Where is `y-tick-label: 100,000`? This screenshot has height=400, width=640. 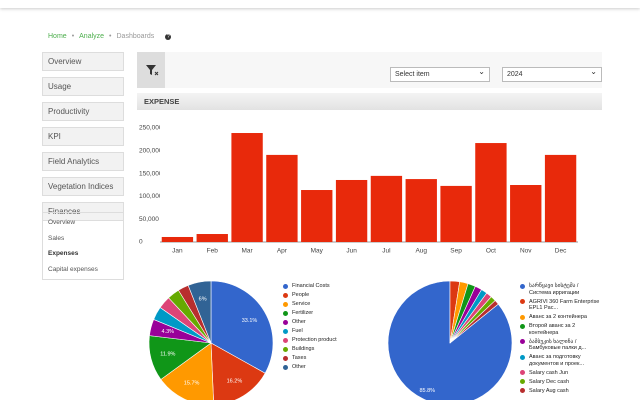 y-tick-label: 100,000 is located at coordinates (151, 196).